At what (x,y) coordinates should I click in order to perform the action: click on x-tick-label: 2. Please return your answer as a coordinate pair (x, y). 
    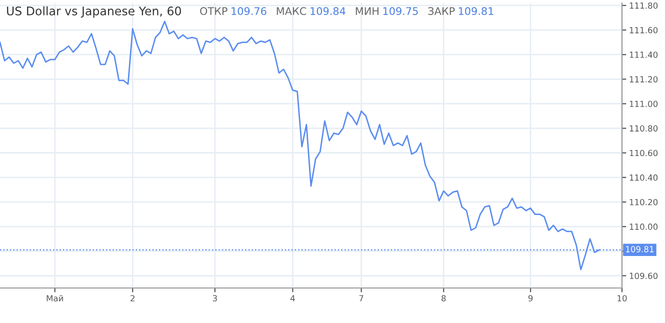
    Looking at the image, I should click on (132, 298).